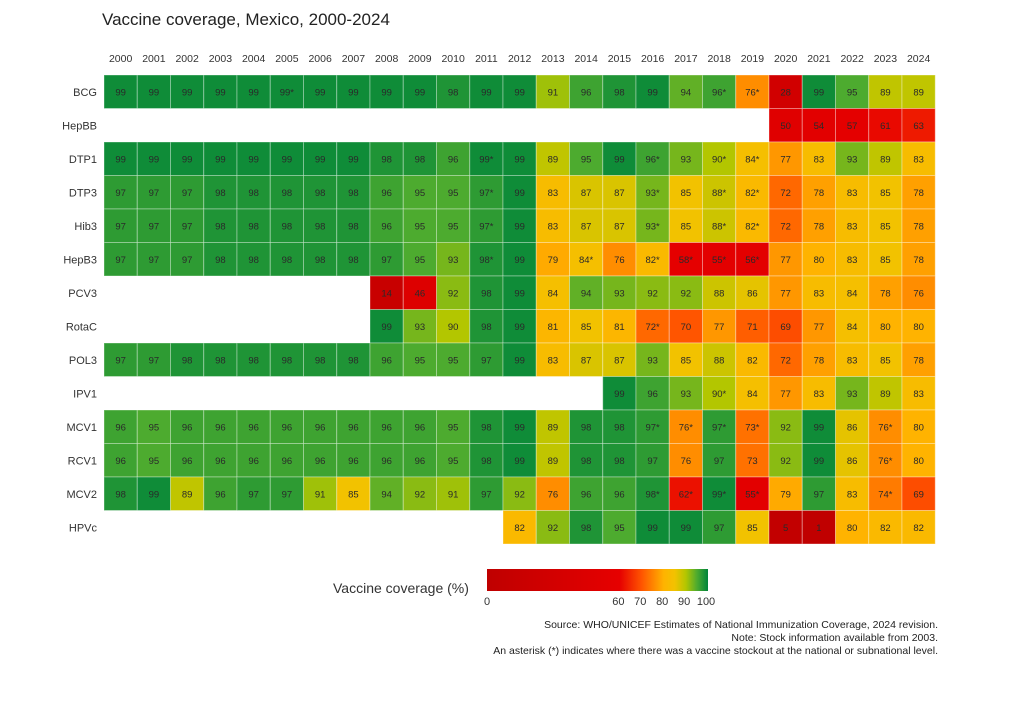  What do you see at coordinates (852, 461) in the screenshot?
I see `cell-value-label: 86` at bounding box center [852, 461].